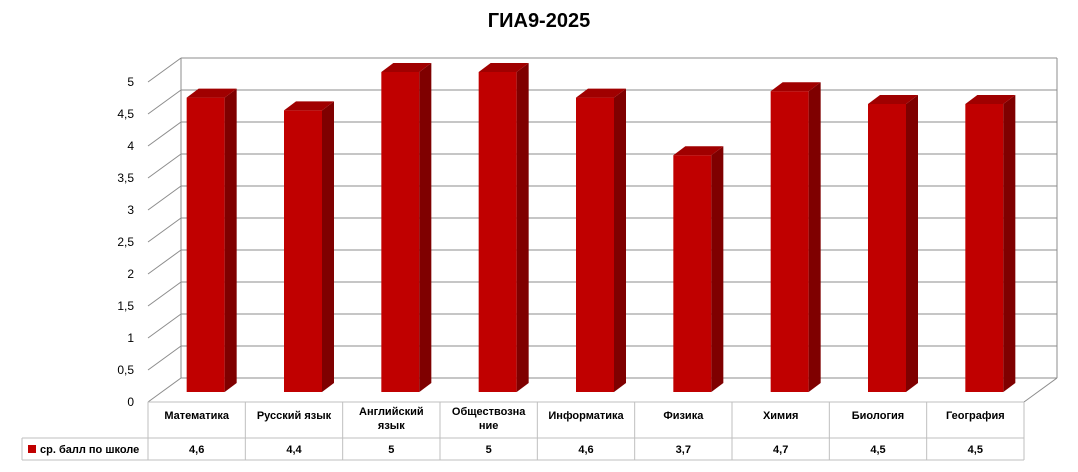  What do you see at coordinates (975, 416) in the screenshot?
I see `x-category-label: География` at bounding box center [975, 416].